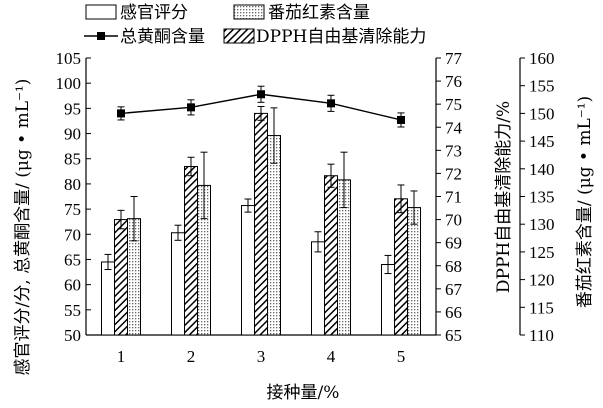 This screenshot has width=603, height=408. I want to click on legend-item-dpph: DPPH自由基清除能力, so click(324, 37).